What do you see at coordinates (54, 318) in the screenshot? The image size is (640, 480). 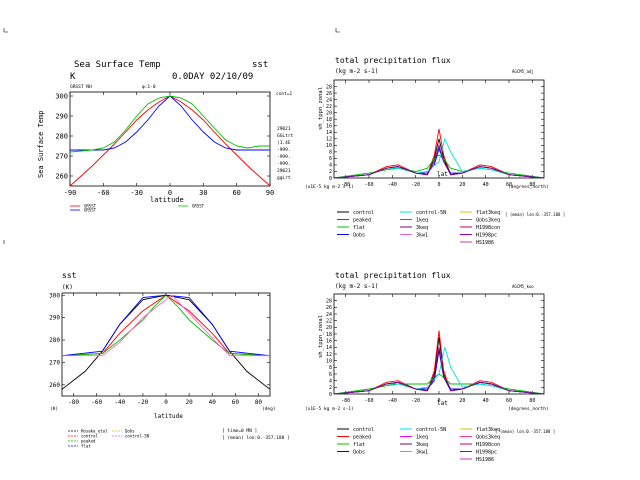 I see `y-tick-label: 290` at bounding box center [54, 318].